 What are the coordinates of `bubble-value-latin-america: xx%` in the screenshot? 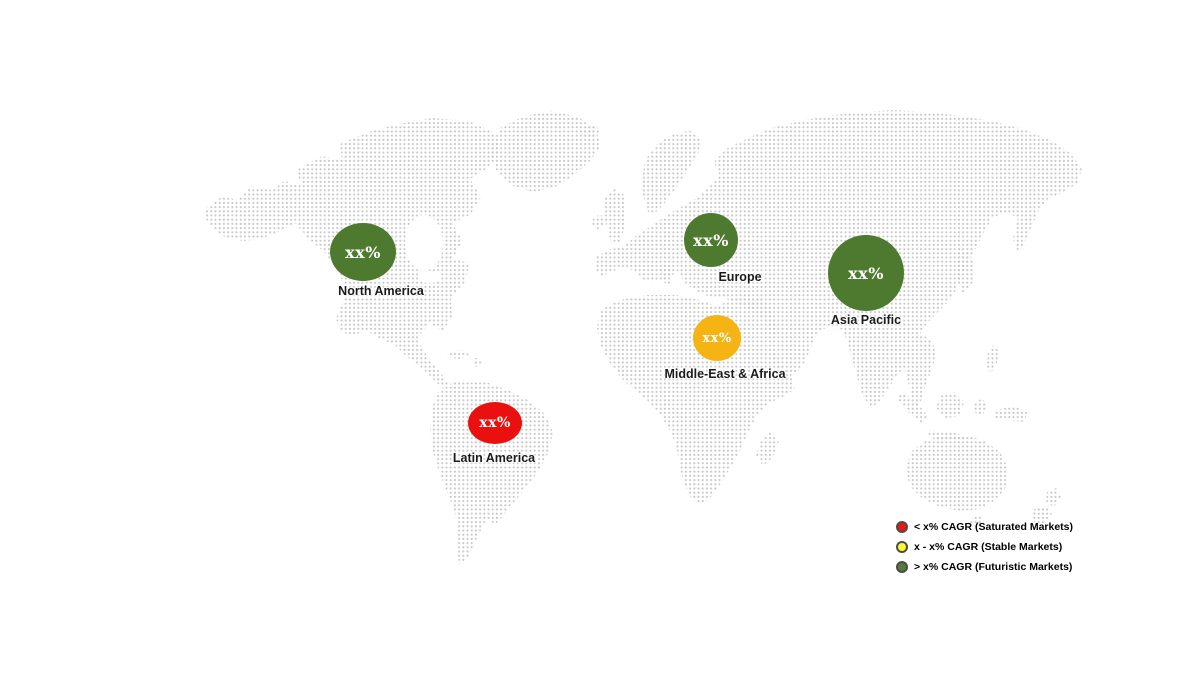 It's located at (495, 423).